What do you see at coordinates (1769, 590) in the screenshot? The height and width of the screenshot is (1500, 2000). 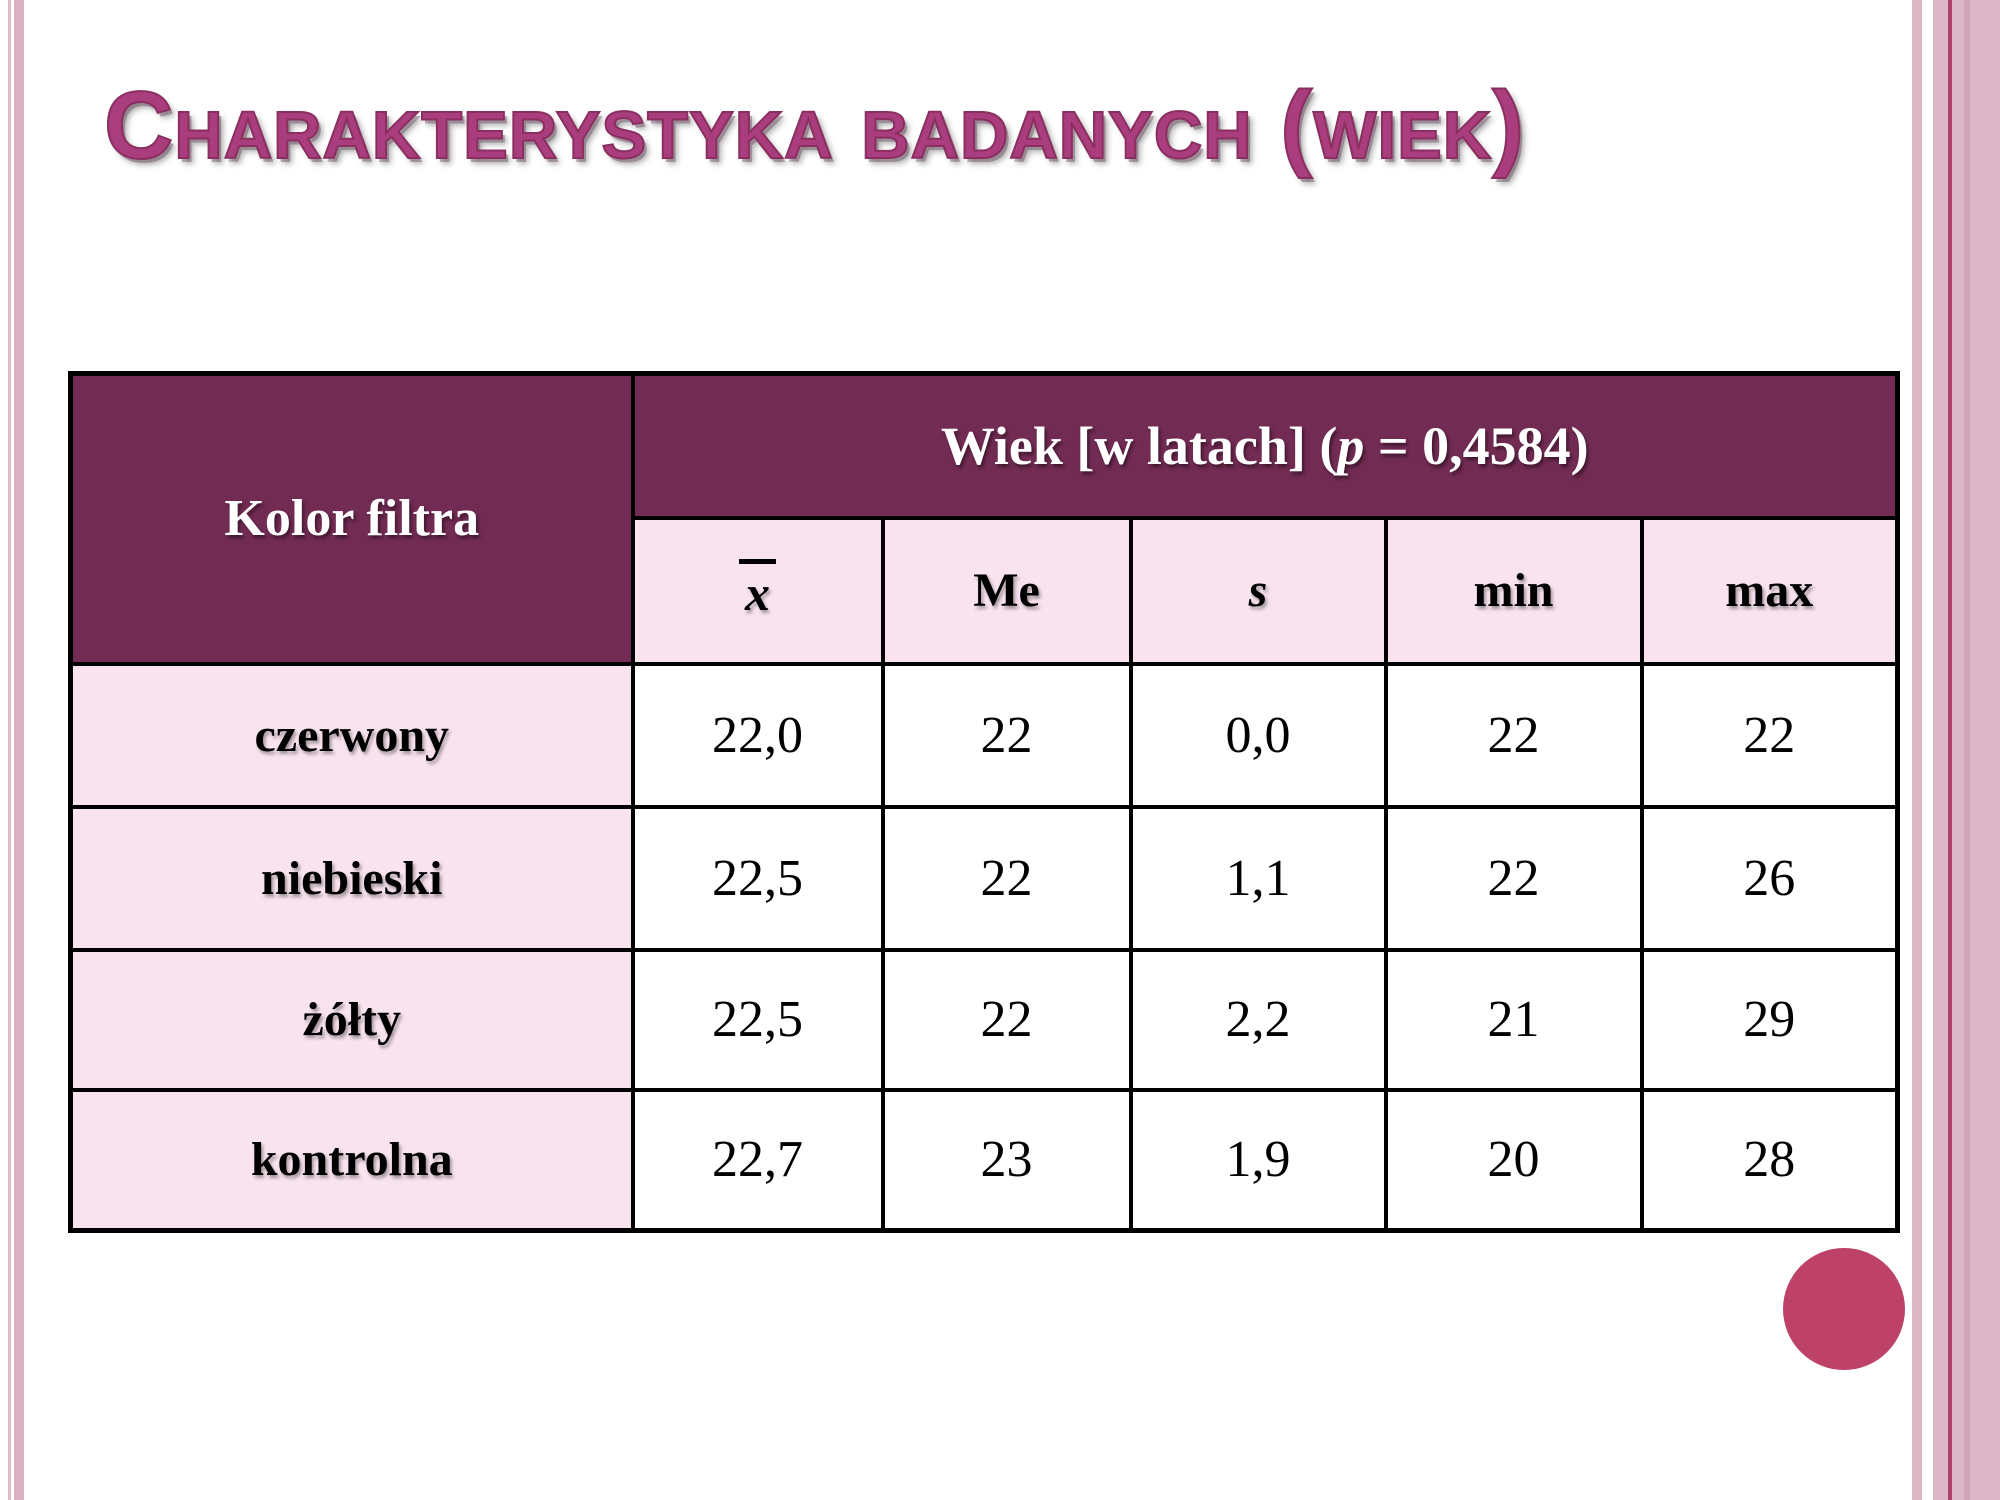 I see `stat-column-header-max: max` at bounding box center [1769, 590].